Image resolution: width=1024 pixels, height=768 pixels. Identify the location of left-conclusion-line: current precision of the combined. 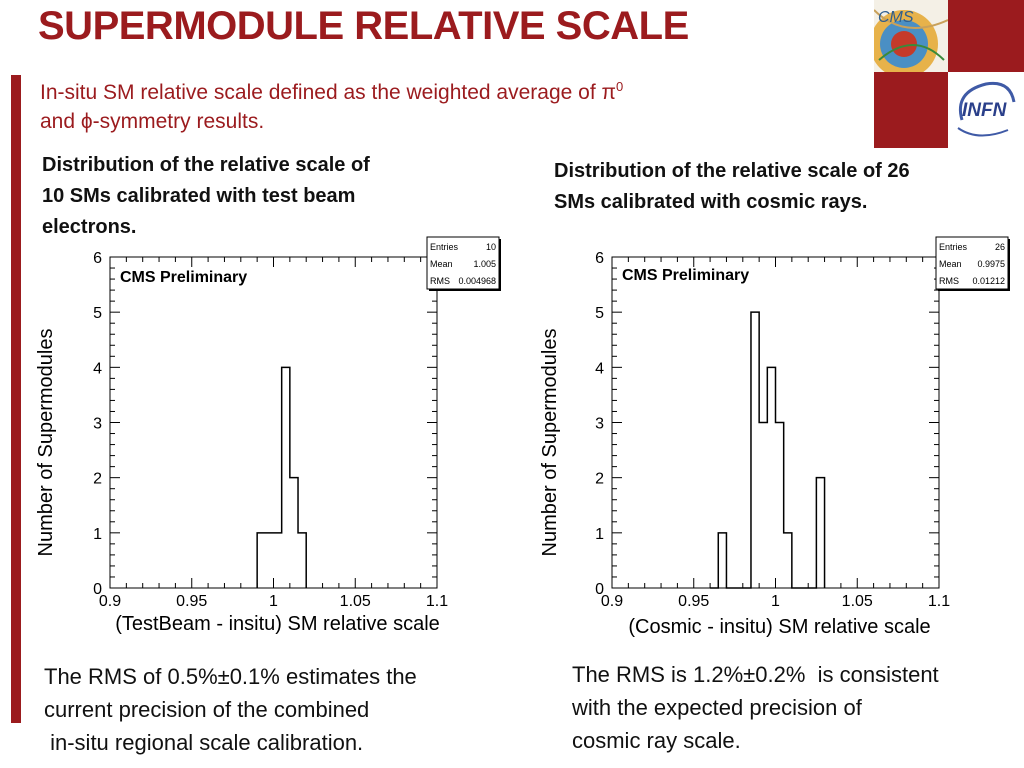
(207, 709).